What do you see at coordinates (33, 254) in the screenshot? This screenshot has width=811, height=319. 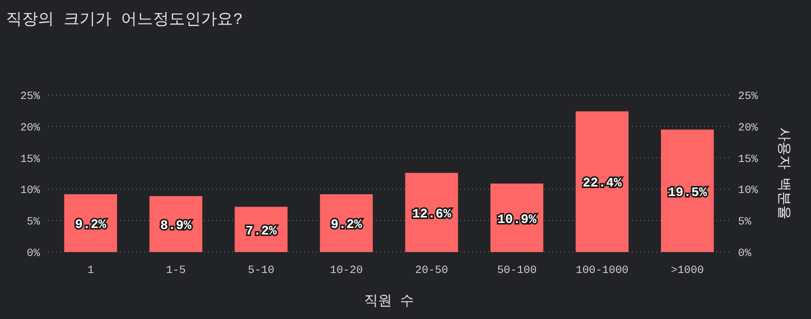 I see `y-tick-label: 0%` at bounding box center [33, 254].